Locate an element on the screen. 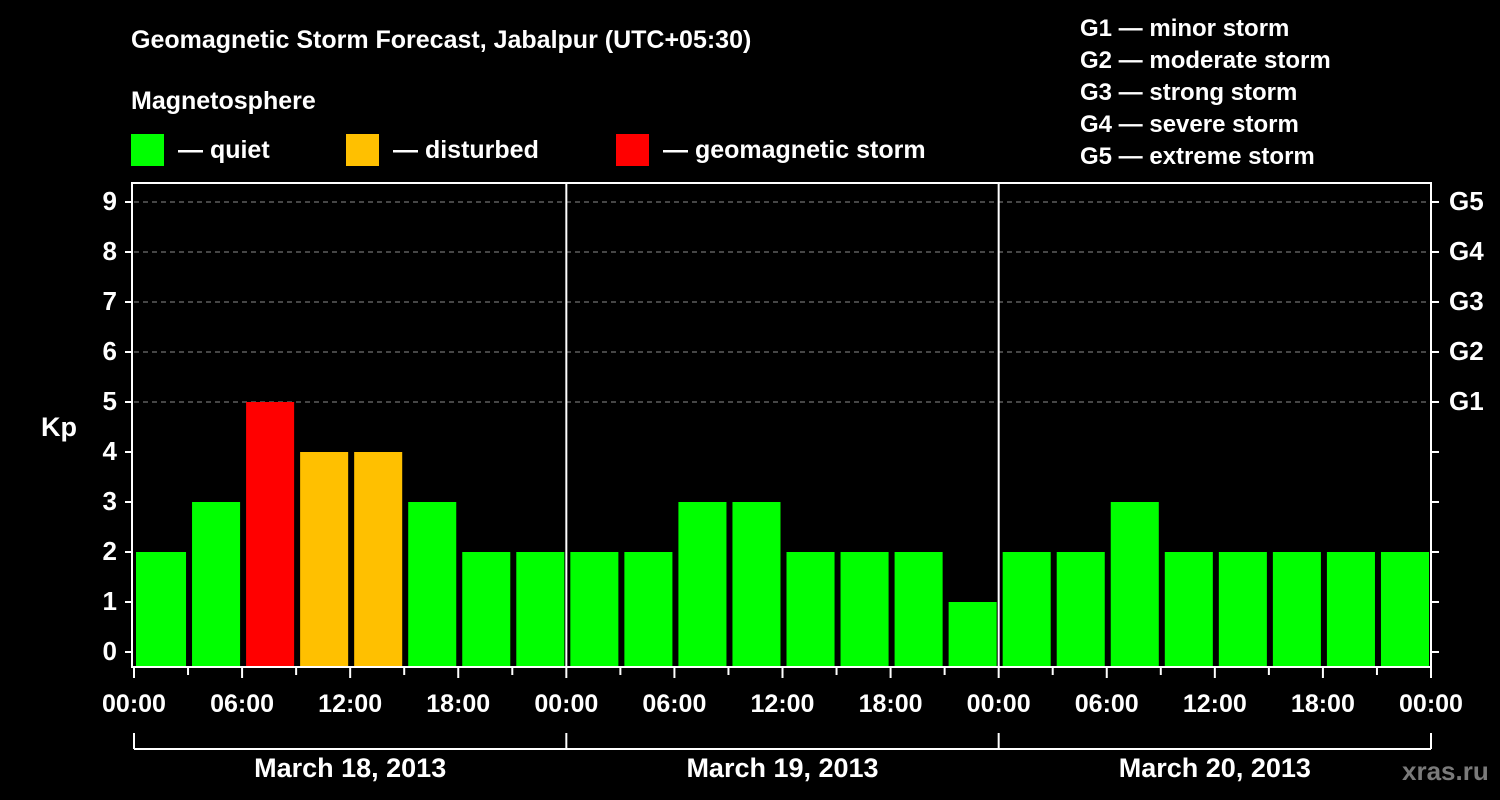  legend-item-storm: — geomagnetic storm is located at coordinates (771, 150).